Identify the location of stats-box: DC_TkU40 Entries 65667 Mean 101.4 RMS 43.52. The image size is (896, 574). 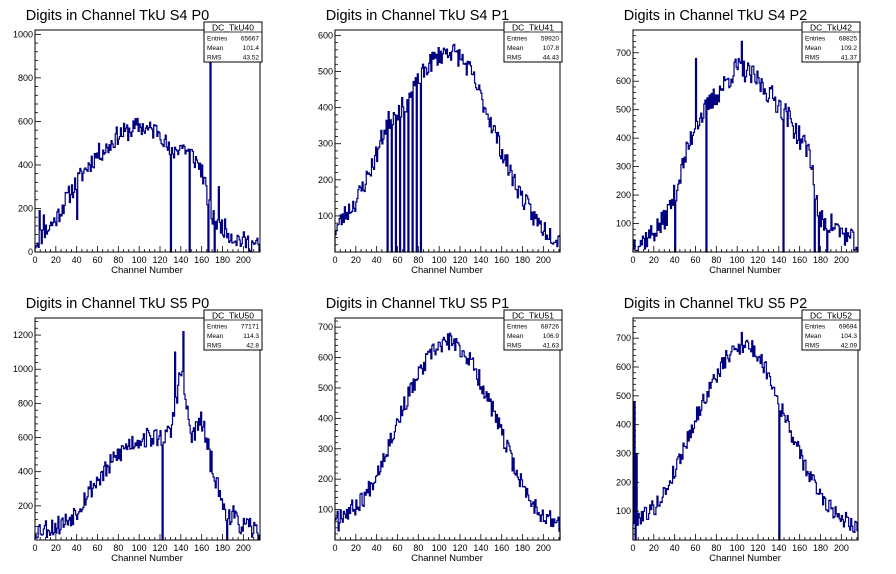
(233, 42).